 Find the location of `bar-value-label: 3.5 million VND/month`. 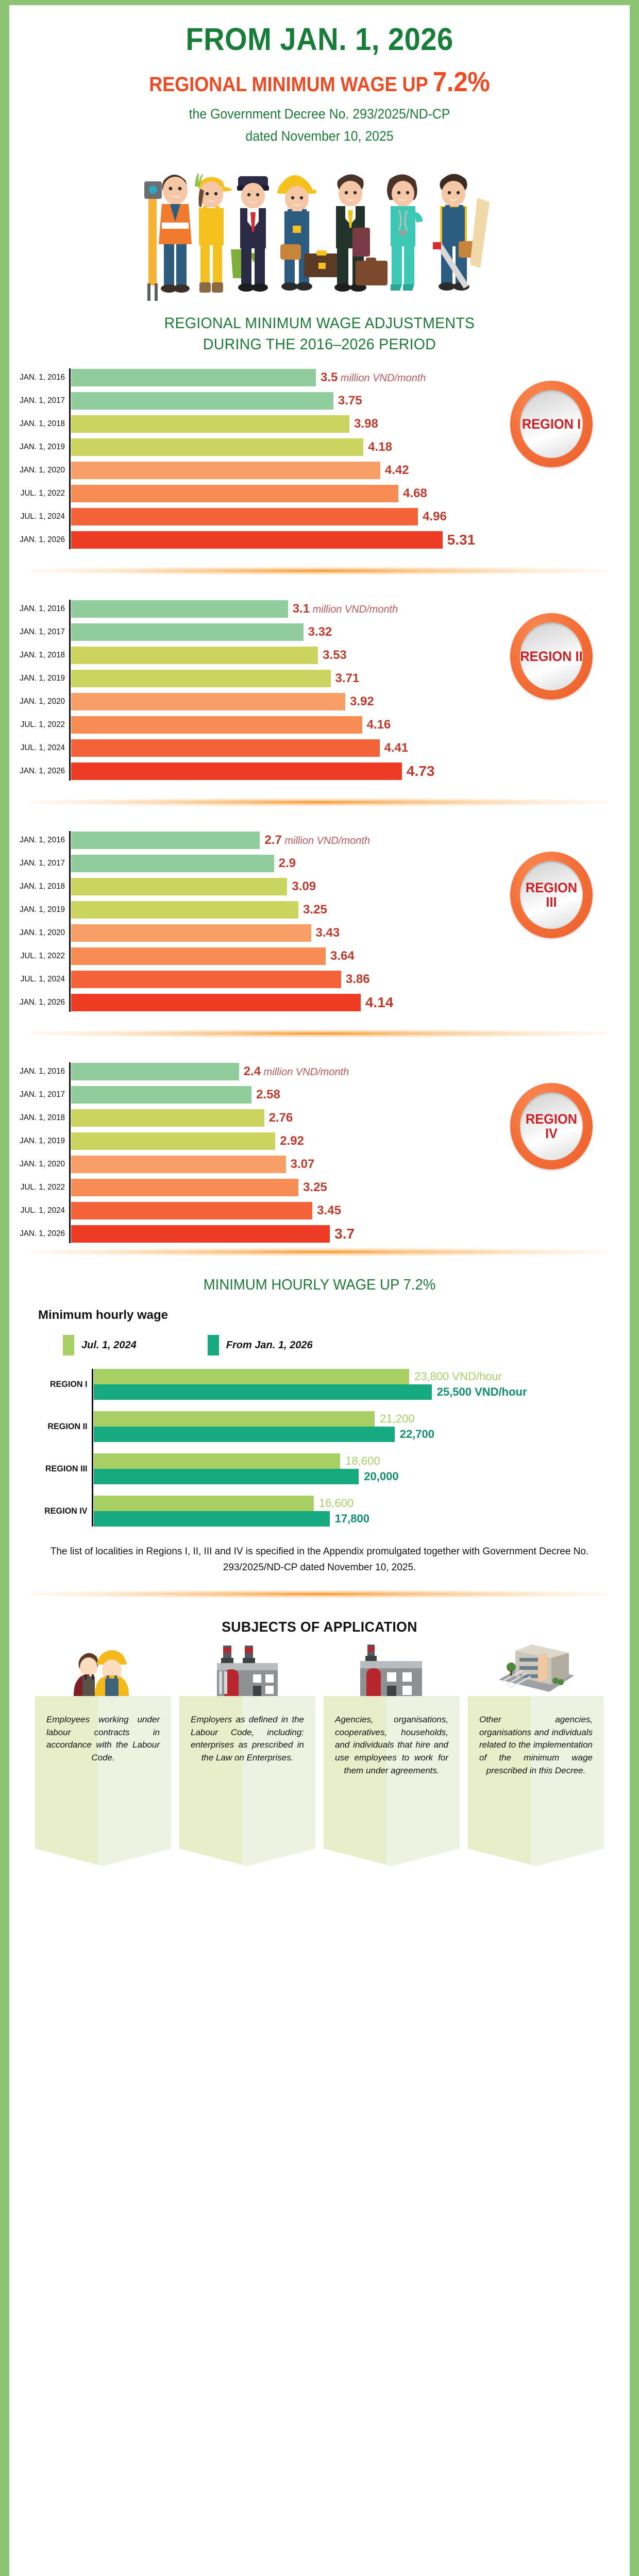

bar-value-label: 3.5 million VND/month is located at coordinates (374, 377).